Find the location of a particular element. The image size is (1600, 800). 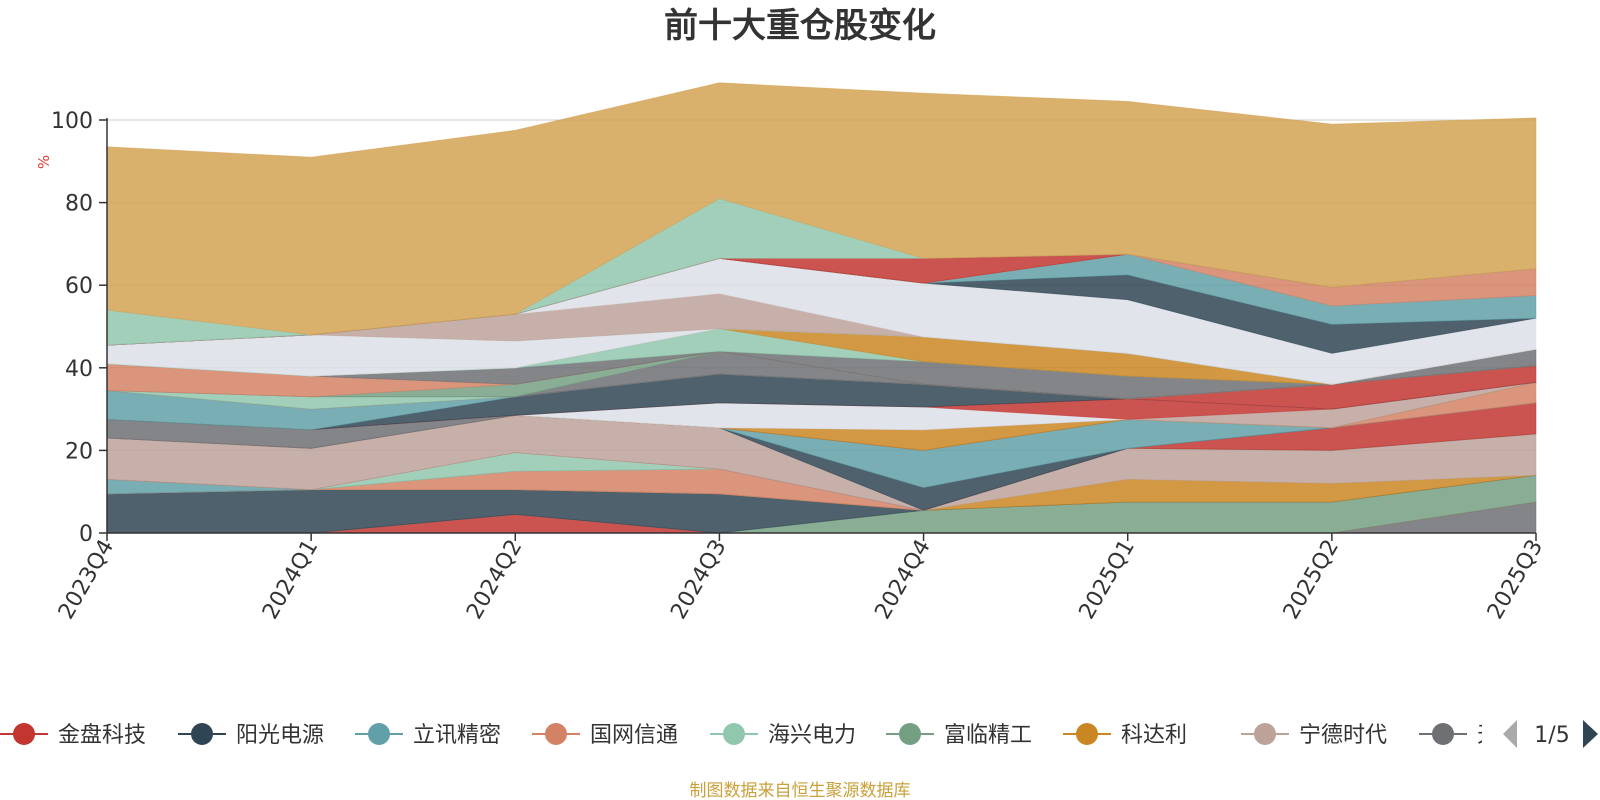

y-tick-label: 80 is located at coordinates (79, 204).